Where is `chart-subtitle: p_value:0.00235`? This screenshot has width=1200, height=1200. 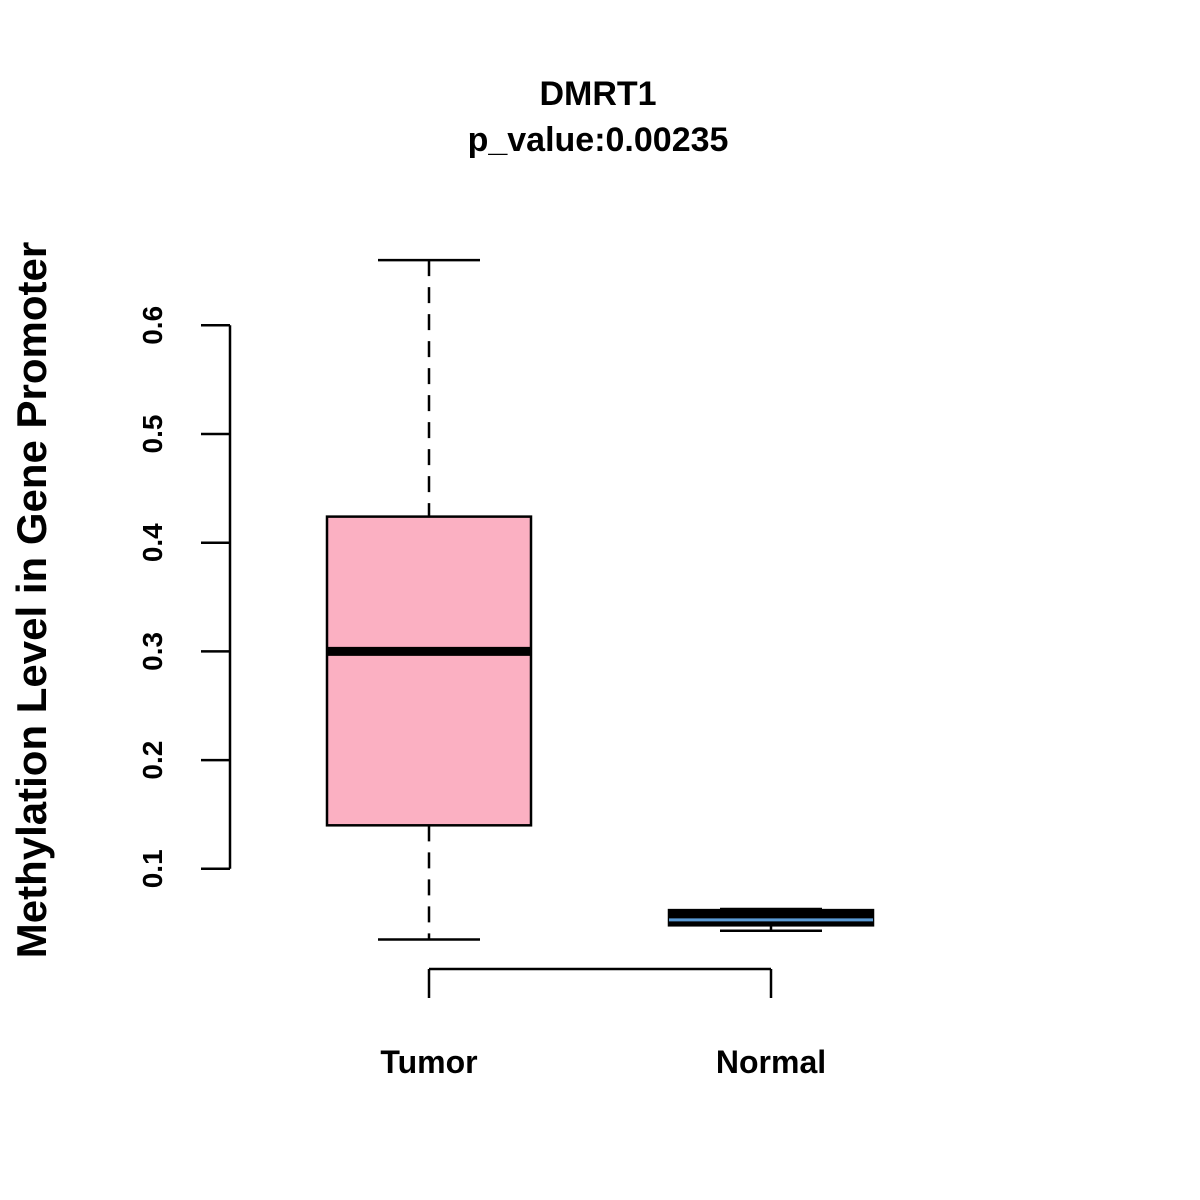 chart-subtitle: p_value:0.00235 is located at coordinates (598, 140).